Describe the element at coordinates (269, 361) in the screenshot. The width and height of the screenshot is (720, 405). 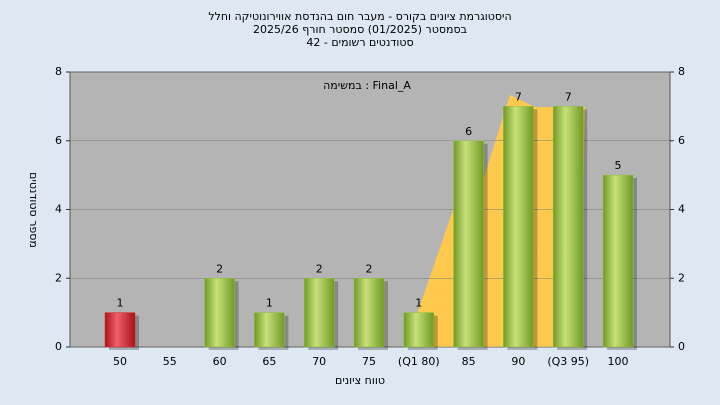
I see `x-tick-label: 65` at that location.